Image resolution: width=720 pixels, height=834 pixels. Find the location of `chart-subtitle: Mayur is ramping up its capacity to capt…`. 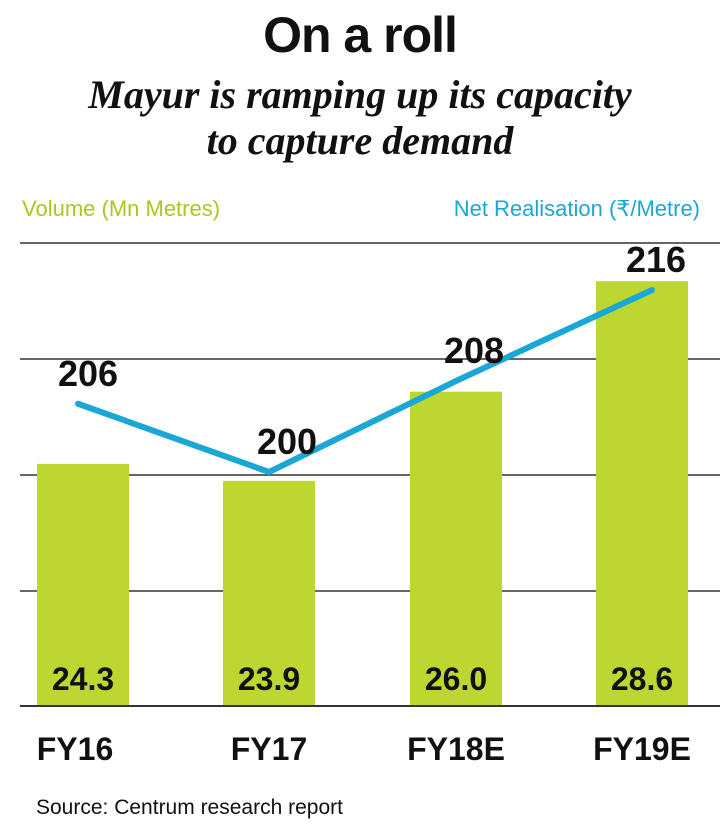

chart-subtitle: Mayur is ramping up its capacity to capt… is located at coordinates (360, 118).